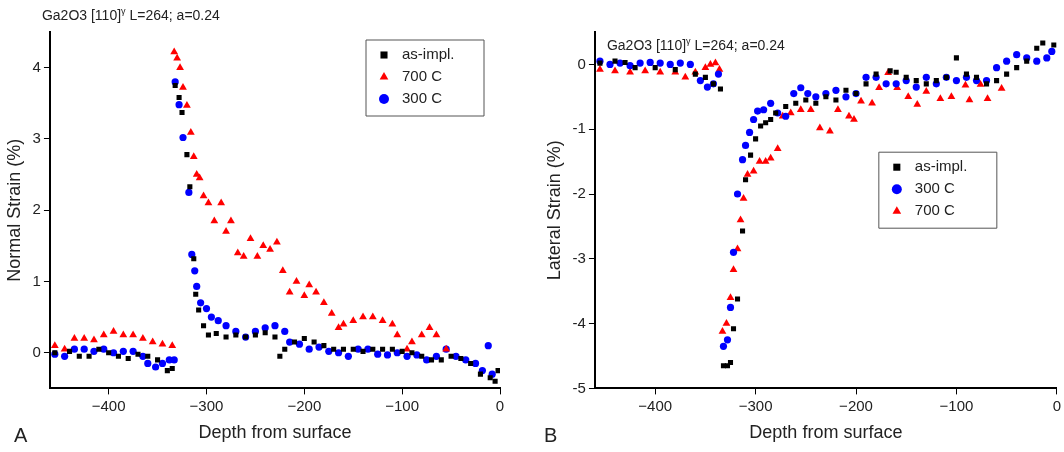  I want to click on y-tick-label: 4, so click(36, 66).